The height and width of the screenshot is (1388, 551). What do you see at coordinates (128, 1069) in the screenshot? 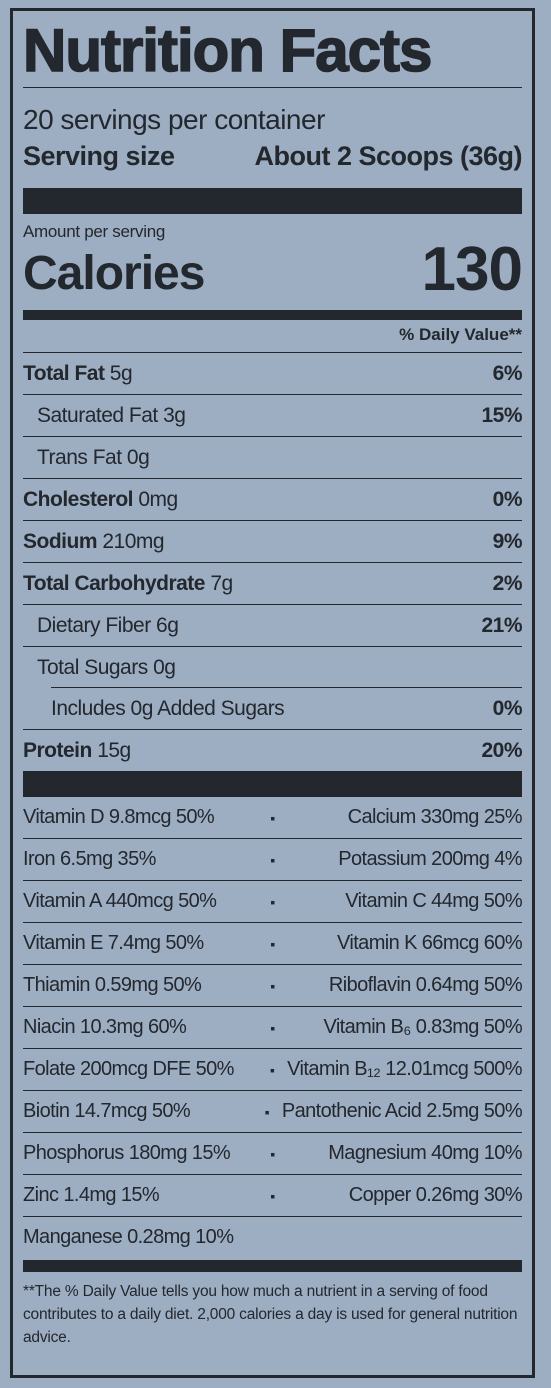
I see `vitamin-left: Folate 200mcg DFE 50%` at bounding box center [128, 1069].